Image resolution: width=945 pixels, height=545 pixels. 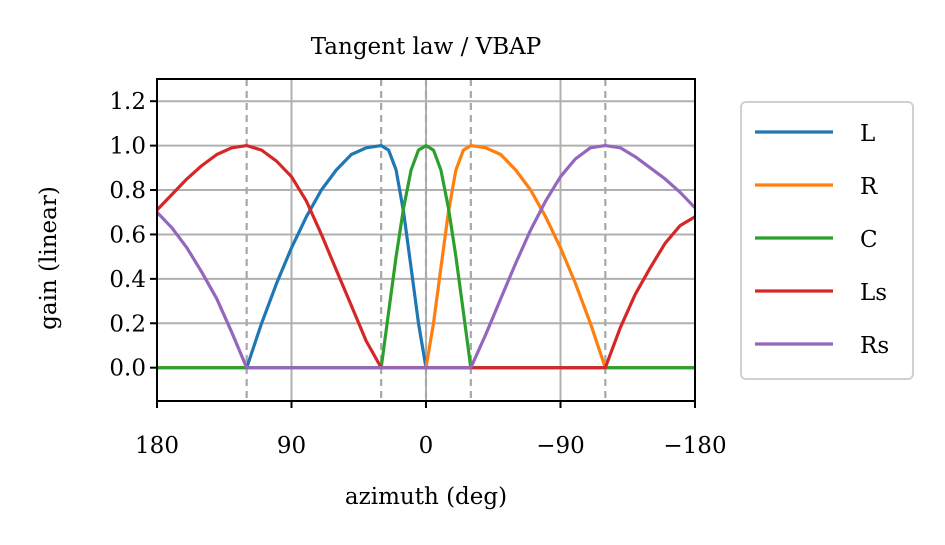 I want to click on chart-title: Tangent law / VBAP, so click(x=426, y=47).